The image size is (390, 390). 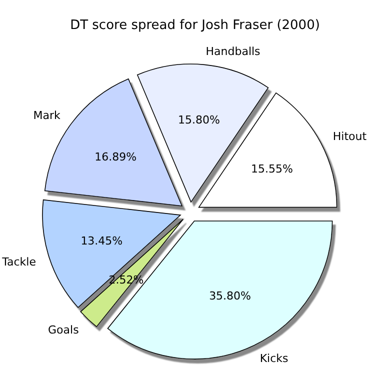 What do you see at coordinates (350, 136) in the screenshot?
I see `slice-label: Hitout` at bounding box center [350, 136].